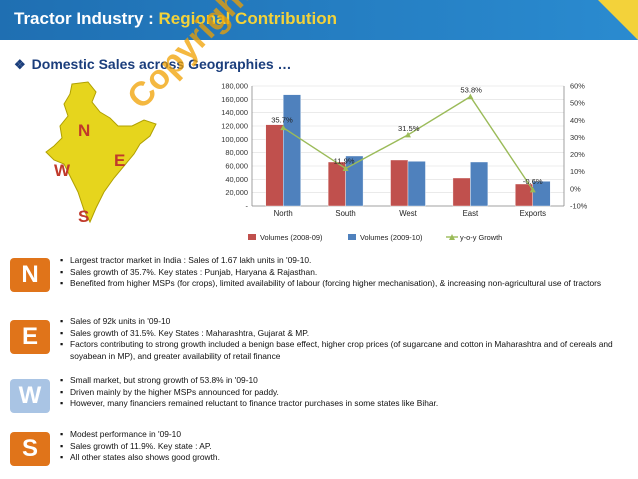  I want to click on list-item: All other states also shows good growth., so click(345, 458).